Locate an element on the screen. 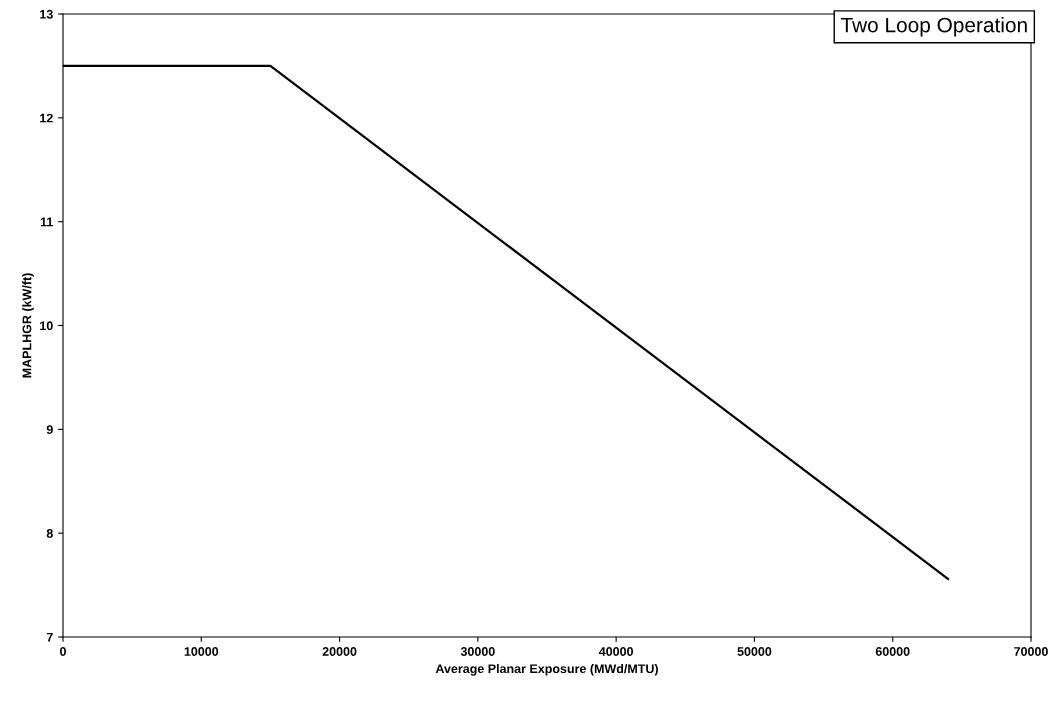 The image size is (1059, 701). x-tick-label: 0 is located at coordinates (63, 651).